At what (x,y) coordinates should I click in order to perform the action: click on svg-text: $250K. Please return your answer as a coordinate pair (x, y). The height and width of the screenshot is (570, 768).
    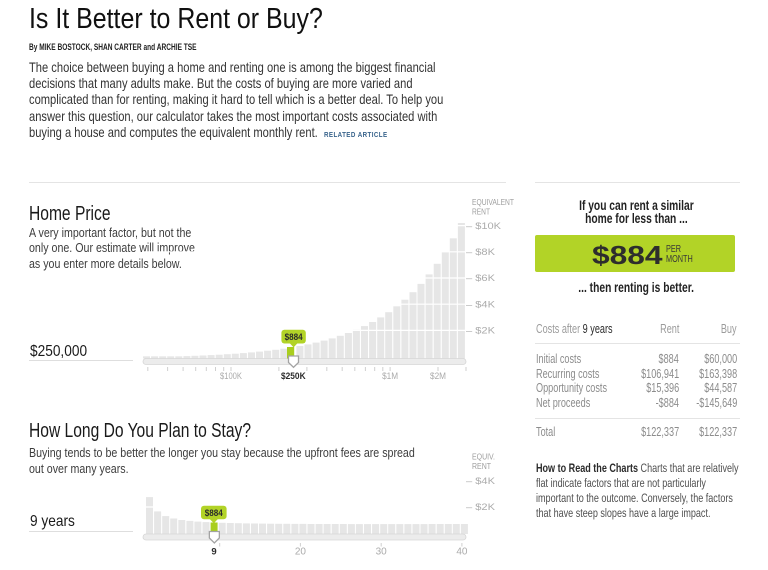
    Looking at the image, I should click on (293, 376).